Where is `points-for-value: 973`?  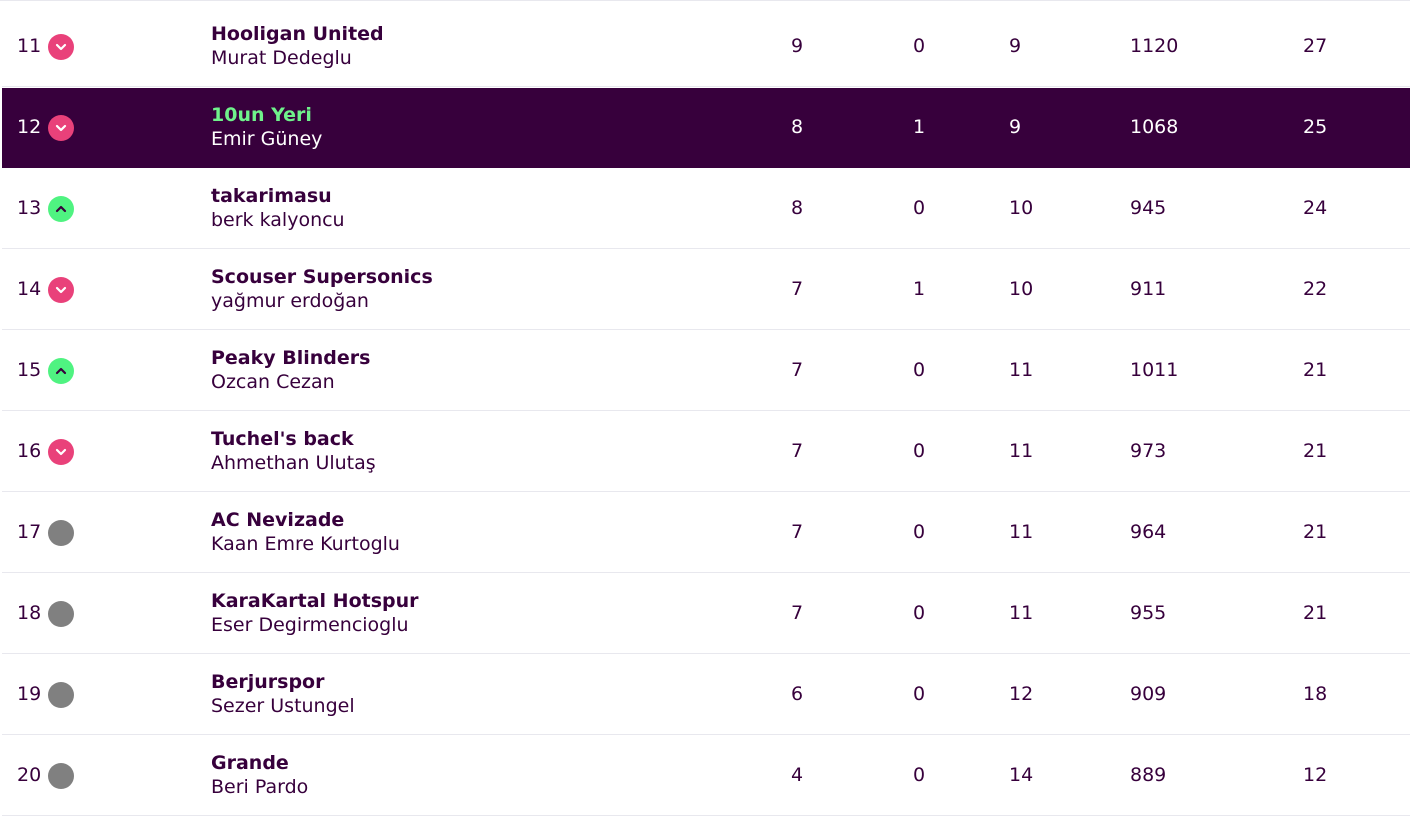 points-for-value: 973 is located at coordinates (1148, 451).